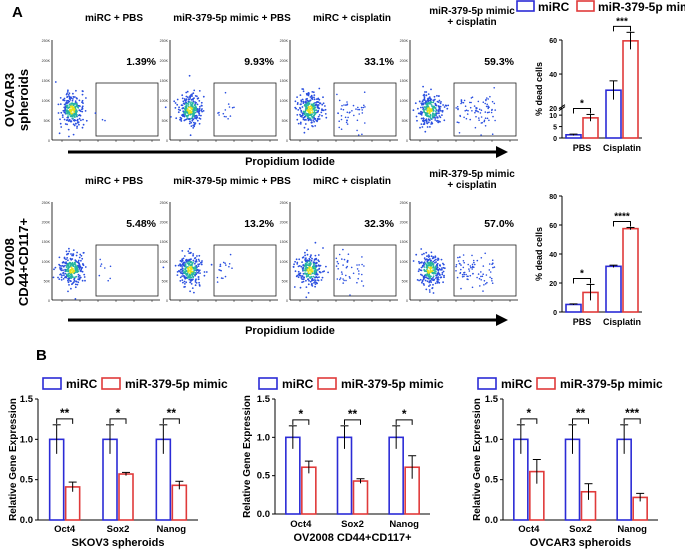 The width and height of the screenshot is (685, 560). I want to click on chart-3-x-tick-label: Nanog, so click(172, 529).